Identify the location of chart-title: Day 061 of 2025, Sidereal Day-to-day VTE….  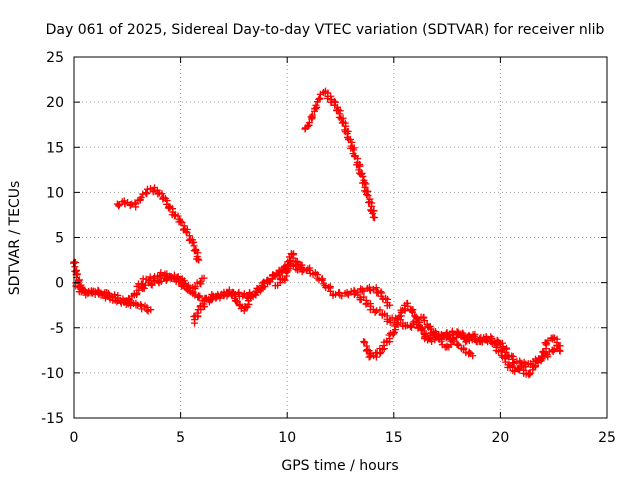
(325, 30).